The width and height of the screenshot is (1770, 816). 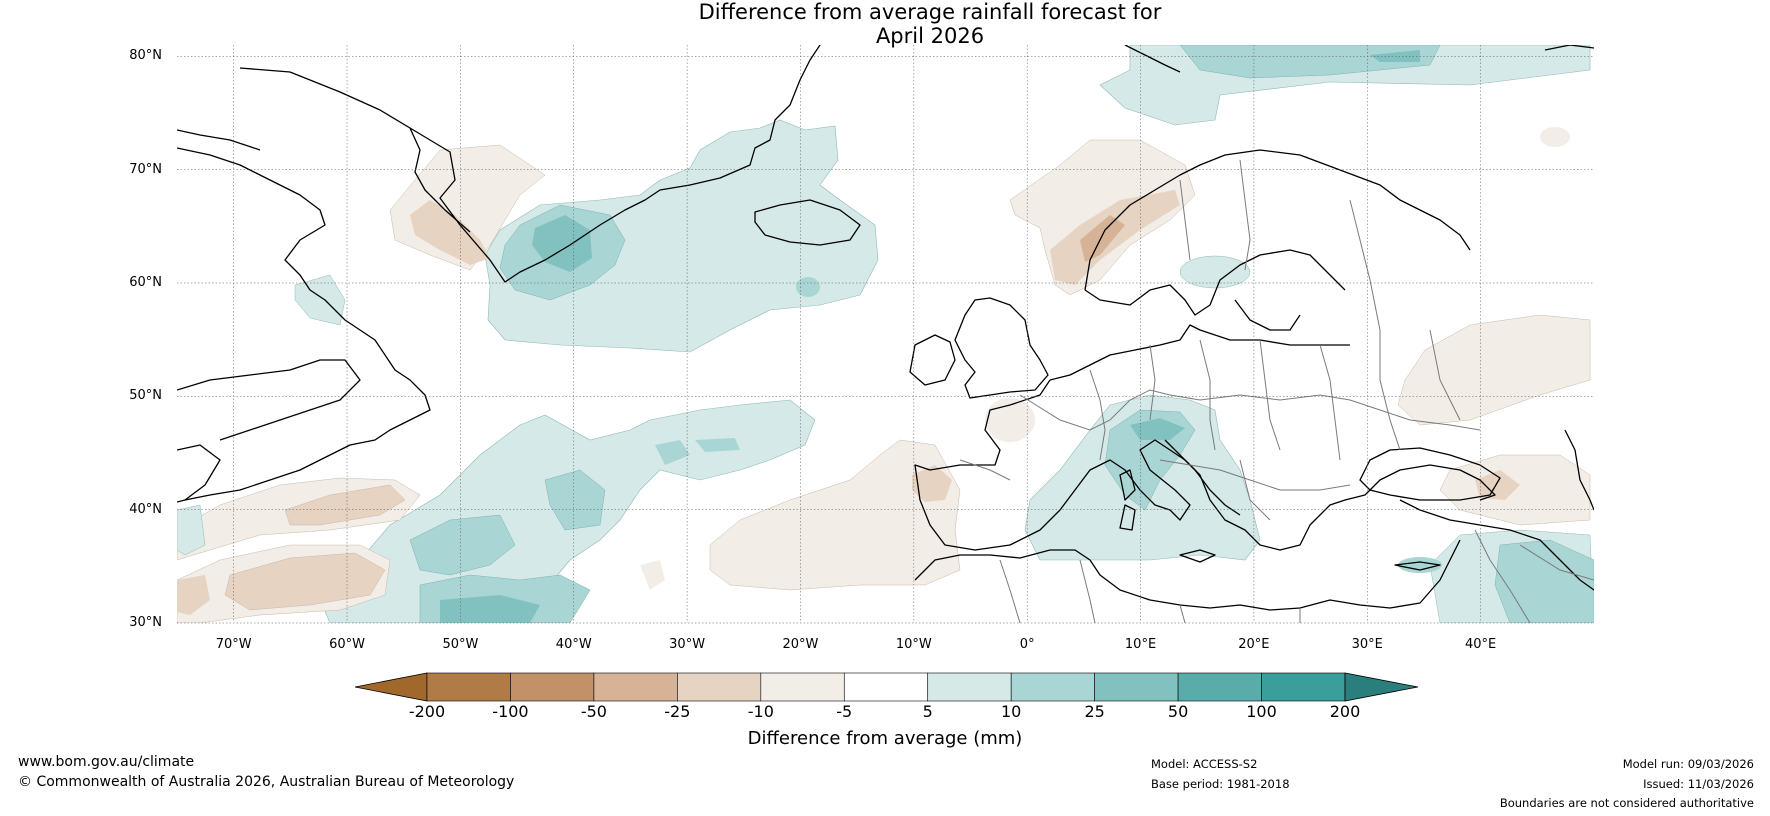 What do you see at coordinates (677, 711) in the screenshot?
I see `colorbar-tick-label: -25` at bounding box center [677, 711].